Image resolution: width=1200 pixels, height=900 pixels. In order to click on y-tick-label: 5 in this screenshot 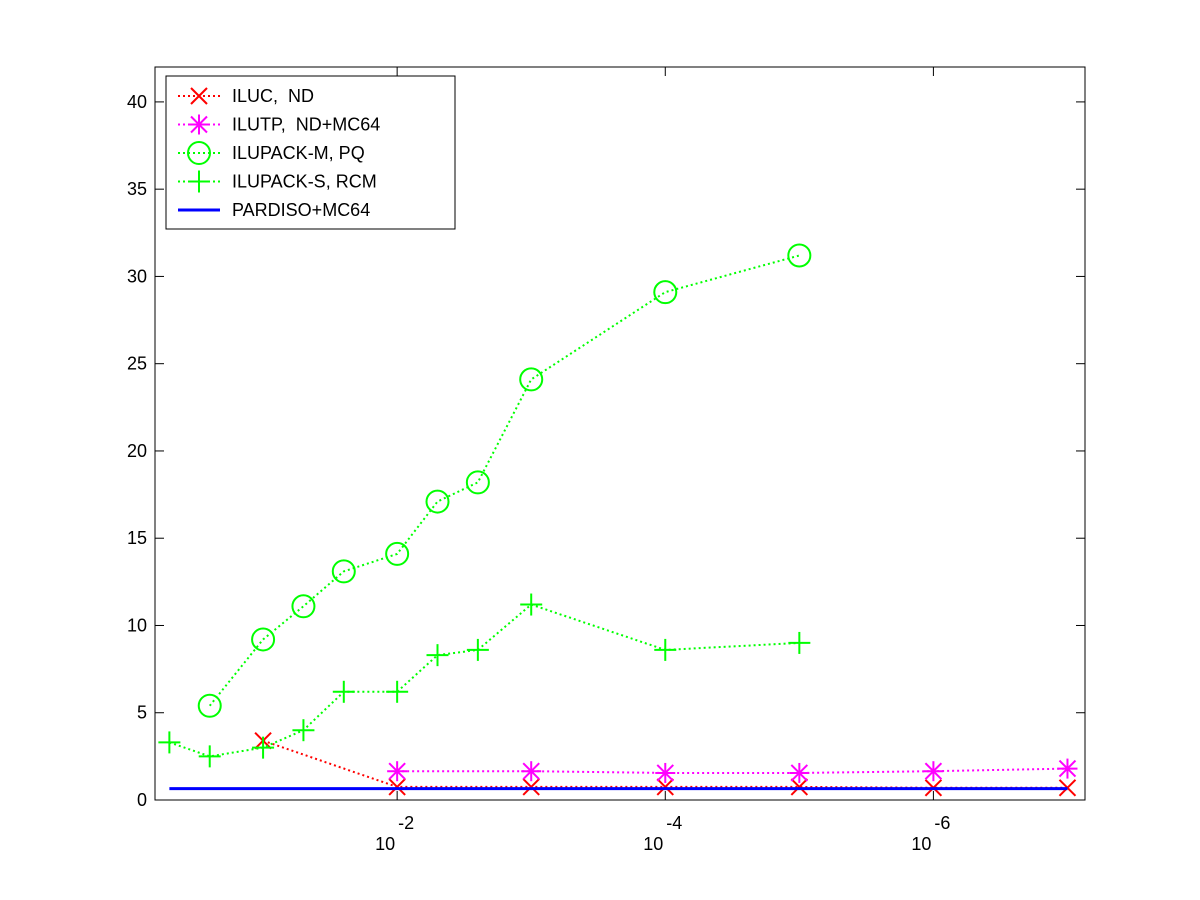, I will do `click(142, 713)`.